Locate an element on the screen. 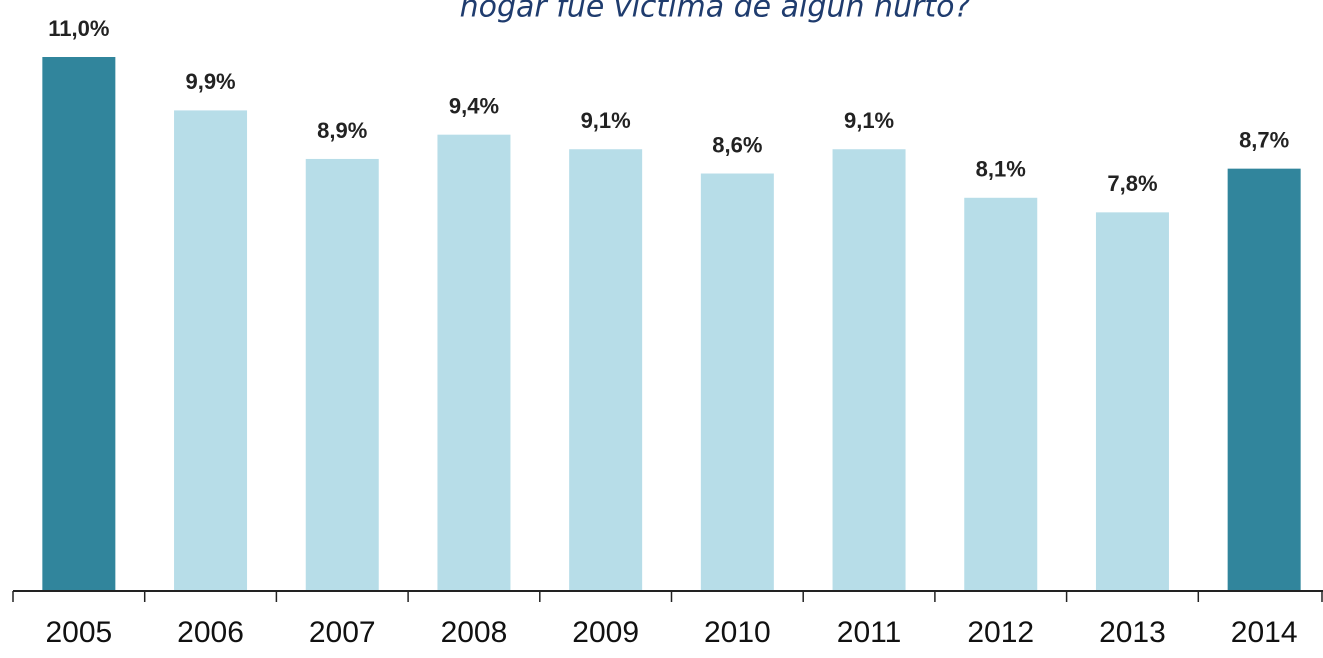 This screenshot has height=658, width=1323. x-tick-label: 2007 is located at coordinates (342, 632).